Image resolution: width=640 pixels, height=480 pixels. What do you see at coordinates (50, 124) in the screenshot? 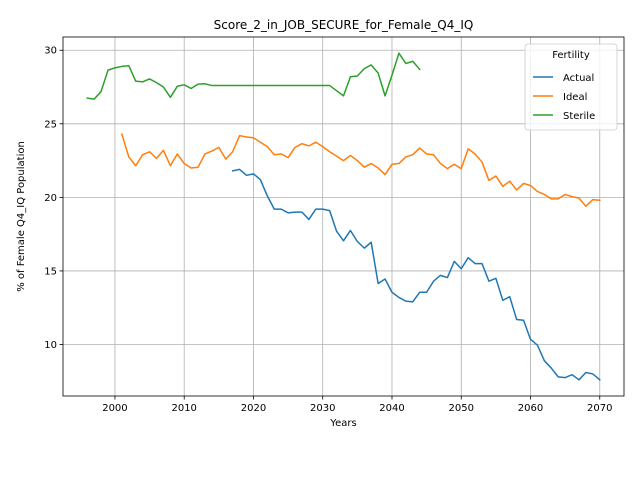
I see `y-tick-label: 25` at bounding box center [50, 124].